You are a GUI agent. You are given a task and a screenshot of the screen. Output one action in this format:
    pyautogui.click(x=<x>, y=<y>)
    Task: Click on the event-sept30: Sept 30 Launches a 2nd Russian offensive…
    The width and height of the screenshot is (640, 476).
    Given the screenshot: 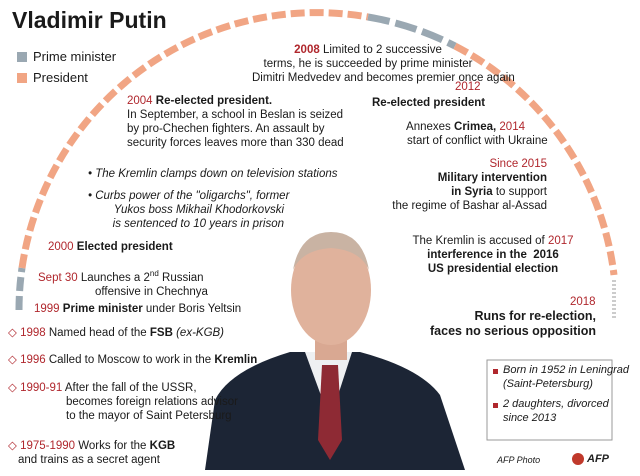 What is the action you would take?
    pyautogui.click(x=123, y=283)
    